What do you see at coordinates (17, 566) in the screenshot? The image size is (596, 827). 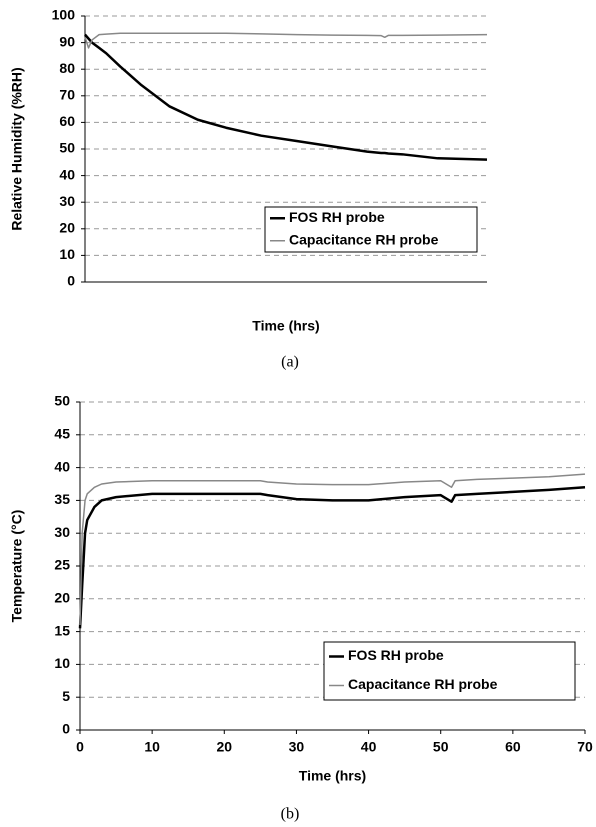 I see `y-axis-label: Temperature (°C)` at bounding box center [17, 566].